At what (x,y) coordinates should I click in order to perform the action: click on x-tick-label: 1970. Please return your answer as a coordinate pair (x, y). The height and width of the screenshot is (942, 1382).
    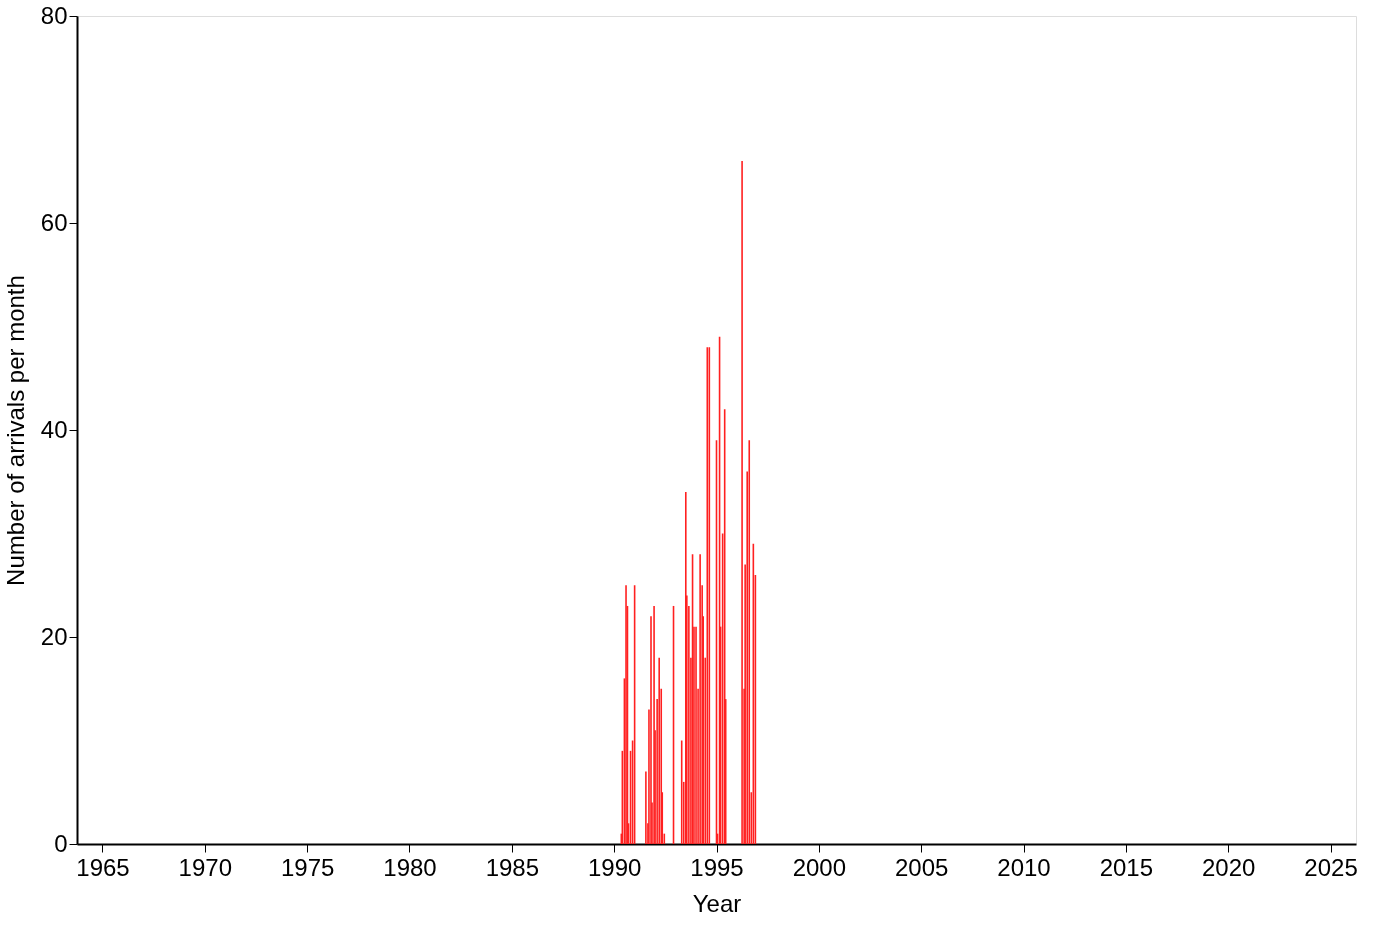
    Looking at the image, I should click on (205, 867).